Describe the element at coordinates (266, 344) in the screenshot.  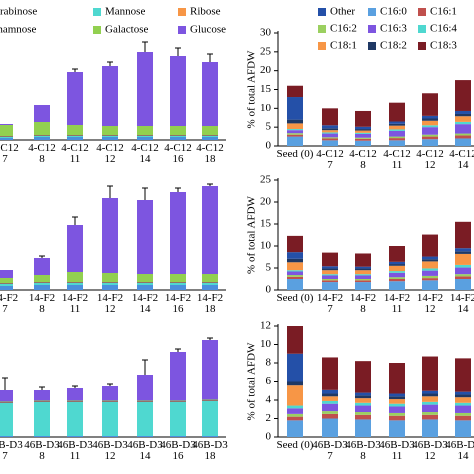
I see `y-tick-label: 10` at that location.